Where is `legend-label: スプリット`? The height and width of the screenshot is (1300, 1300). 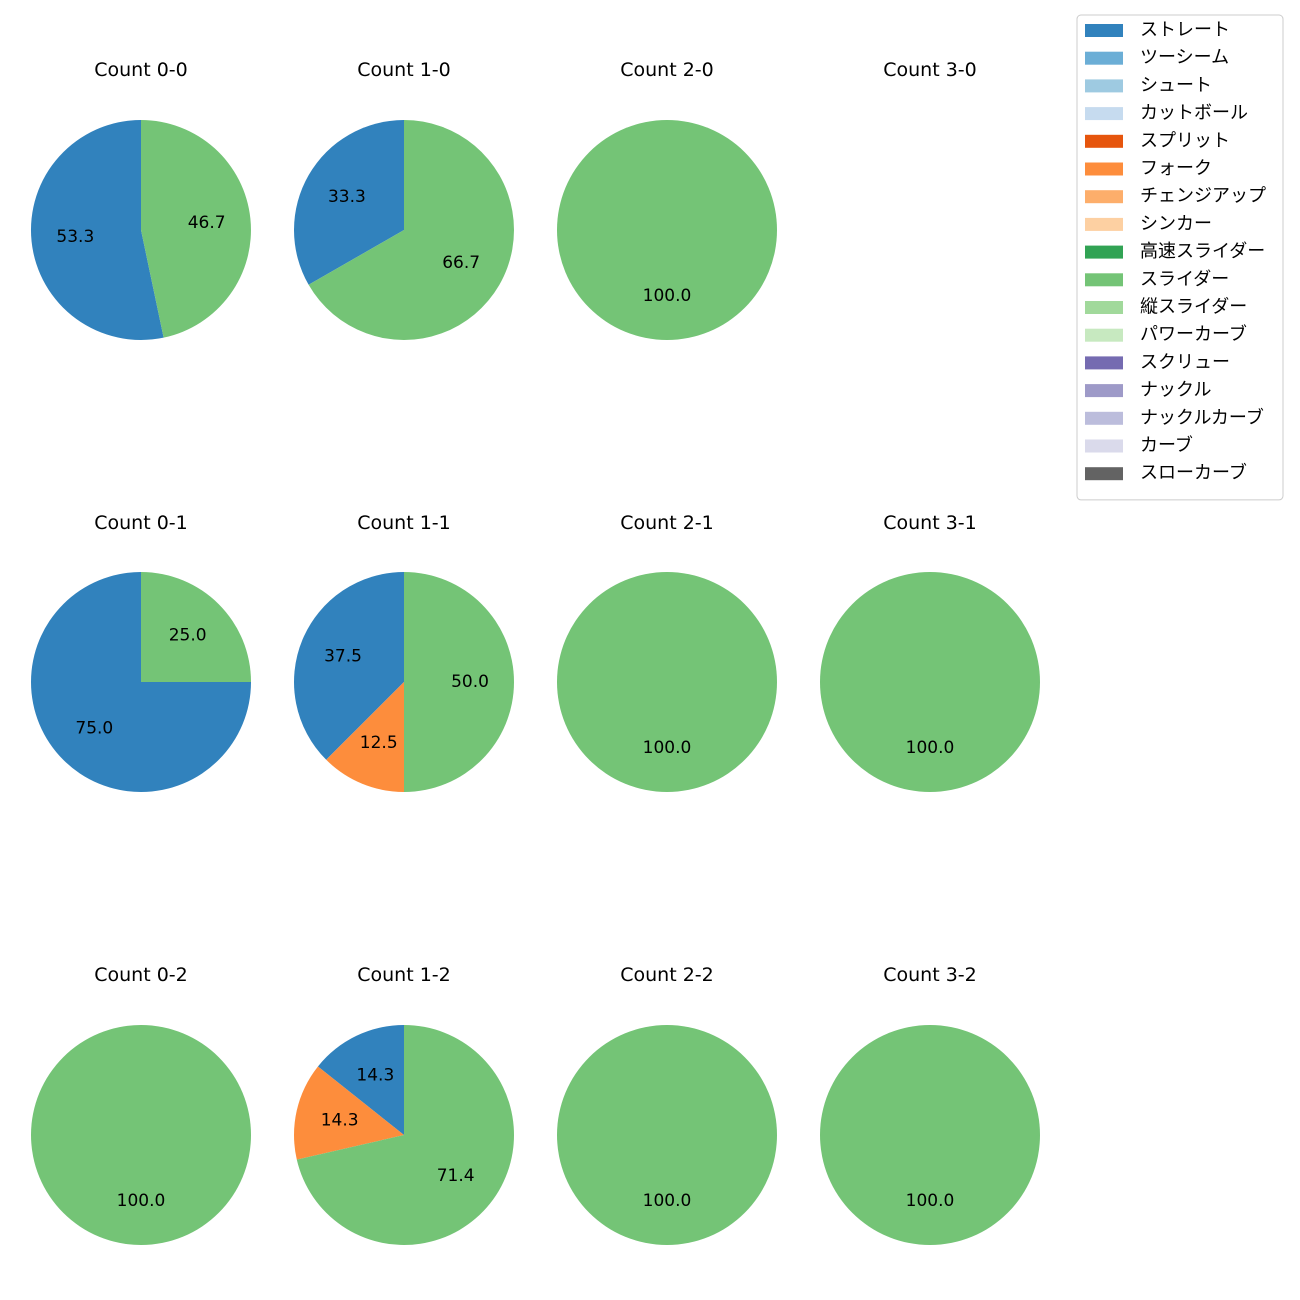
legend-label: スプリット is located at coordinates (1185, 140).